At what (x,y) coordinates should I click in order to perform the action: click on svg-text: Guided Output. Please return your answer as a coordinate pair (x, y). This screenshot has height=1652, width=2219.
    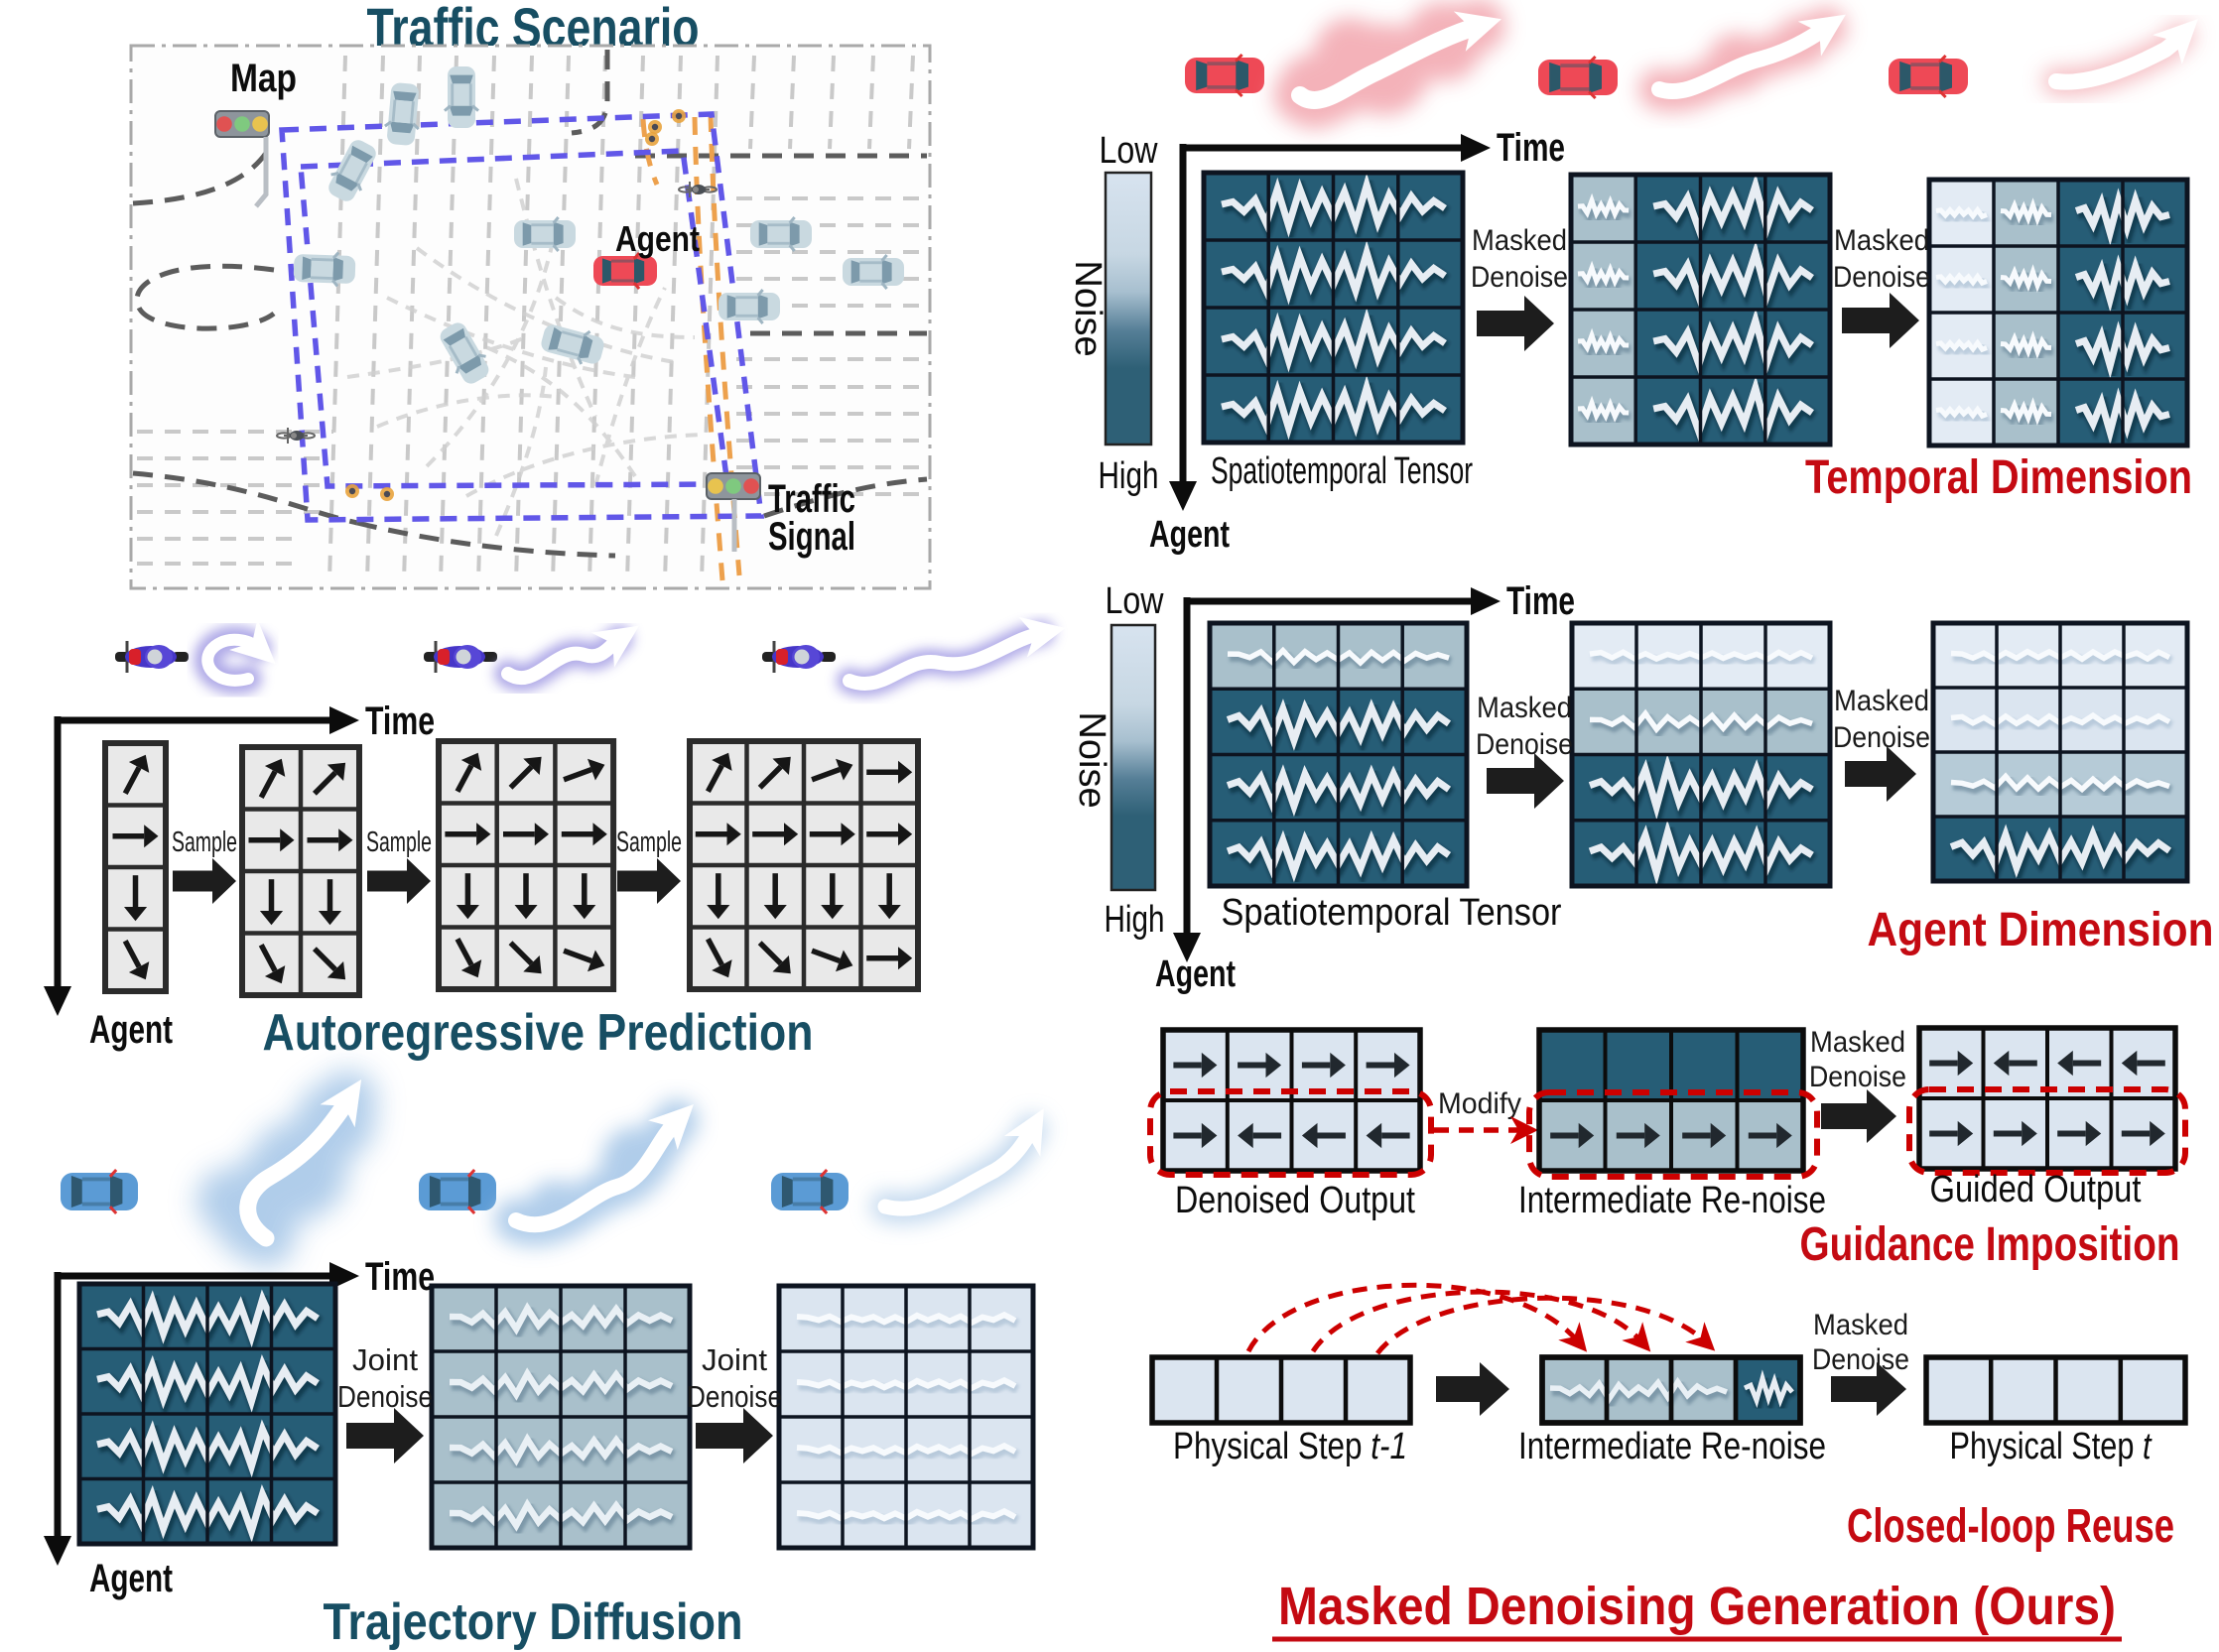
    Looking at the image, I should click on (2036, 1189).